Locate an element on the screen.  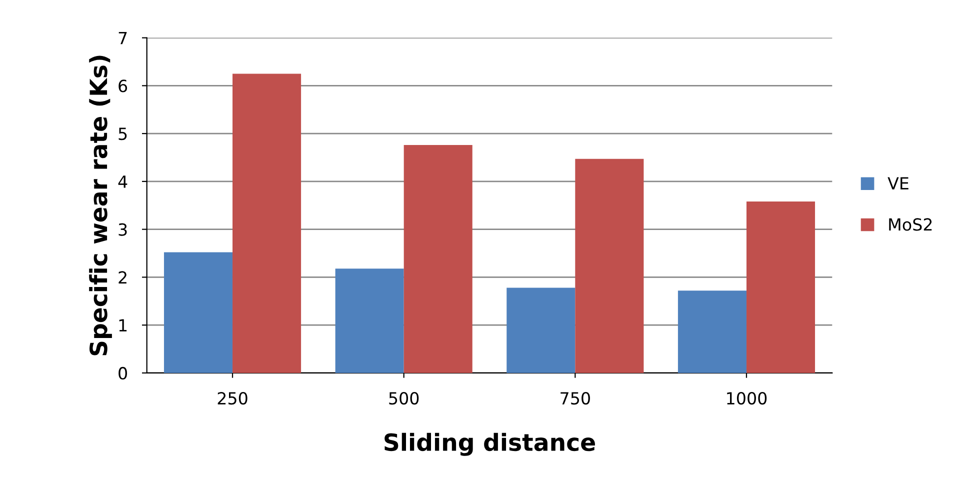
x-axis-title: Sliding distance is located at coordinates (489, 444).